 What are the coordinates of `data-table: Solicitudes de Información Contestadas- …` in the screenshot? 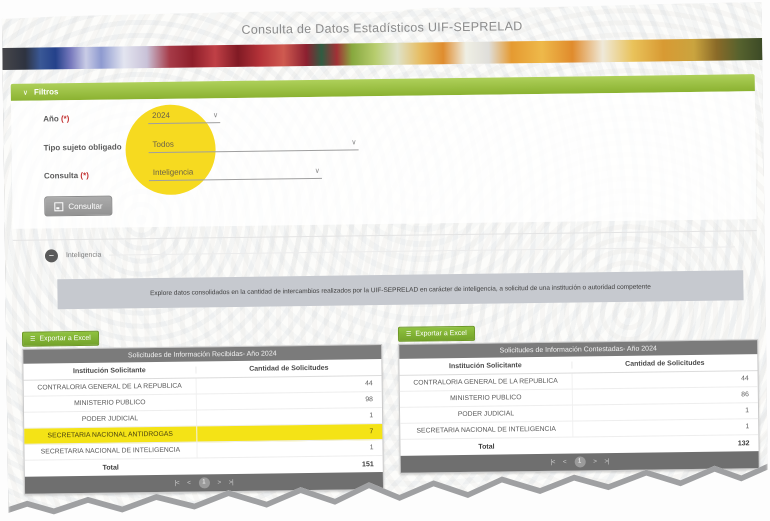 It's located at (579, 406).